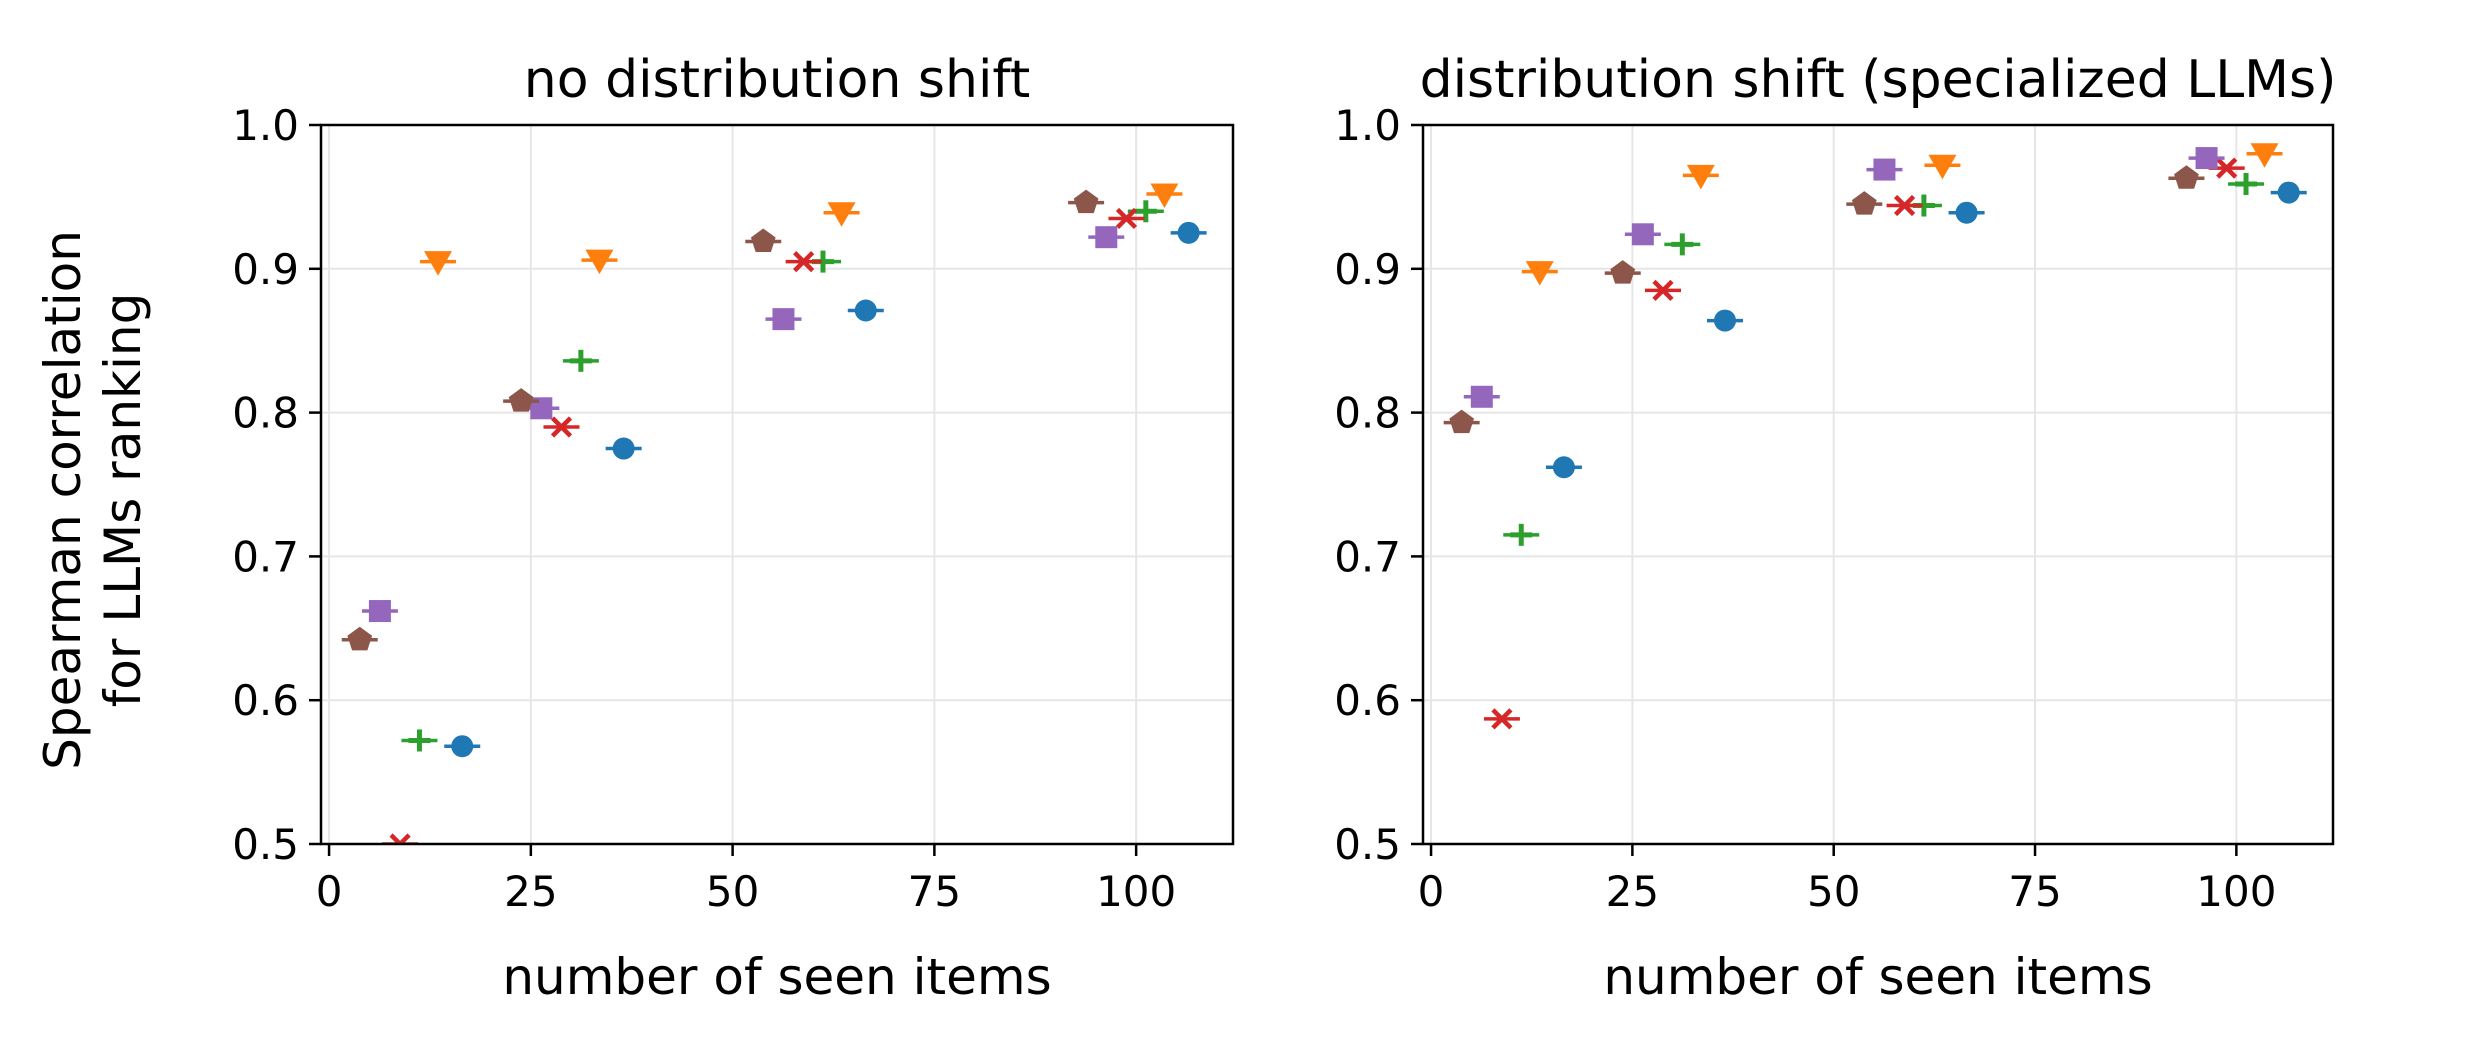 The width and height of the screenshot is (2491, 1058). What do you see at coordinates (123, 500) in the screenshot?
I see `y-axis-label-line2: for LLMs ranking` at bounding box center [123, 500].